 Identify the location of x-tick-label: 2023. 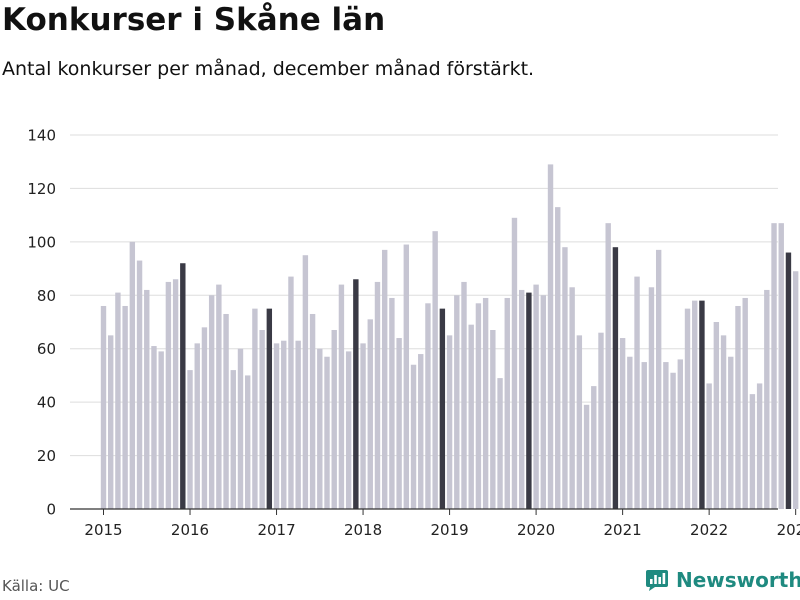
(788, 530).